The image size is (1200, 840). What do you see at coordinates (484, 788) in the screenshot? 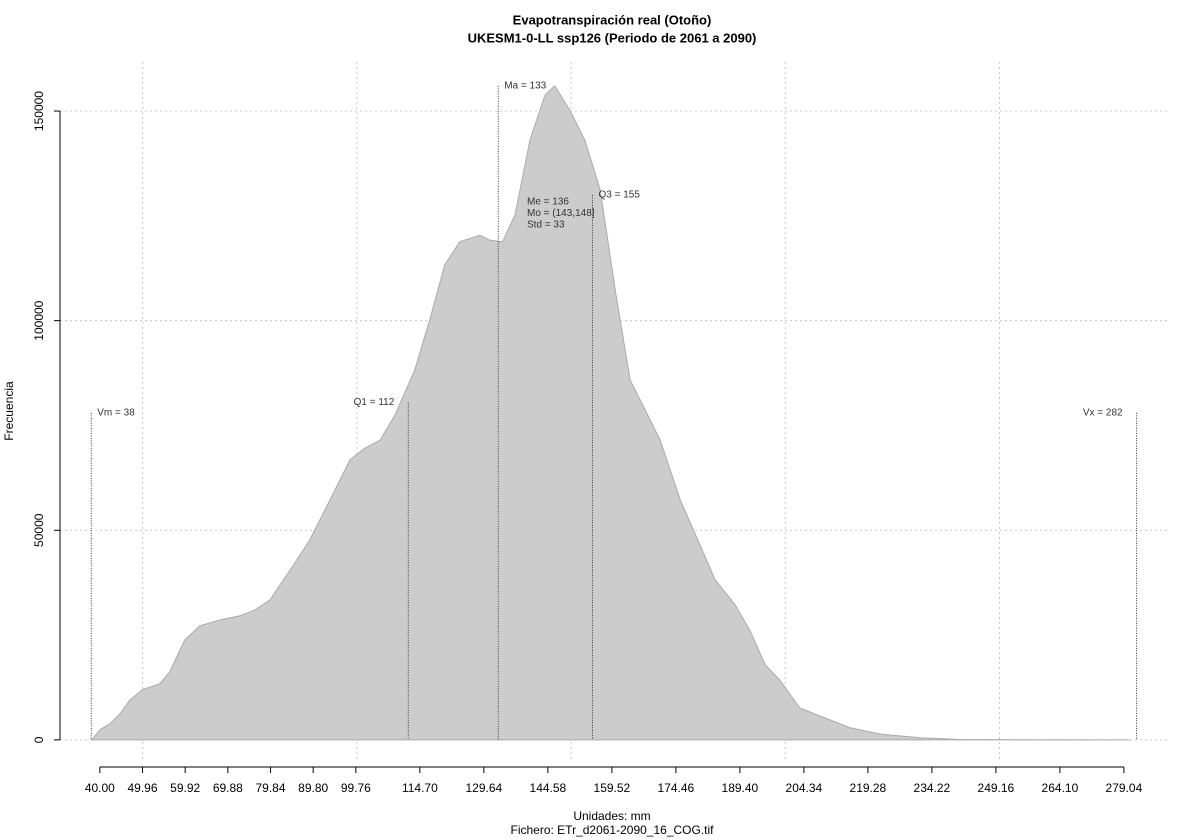
I see `x-tick-label: 129.64` at bounding box center [484, 788].